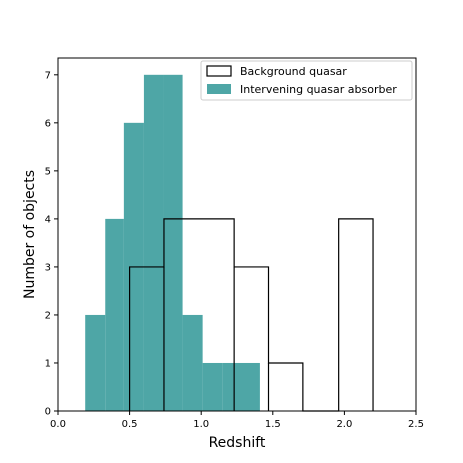 The image size is (463, 463). I want to click on y-tick-label: 6, so click(48, 123).